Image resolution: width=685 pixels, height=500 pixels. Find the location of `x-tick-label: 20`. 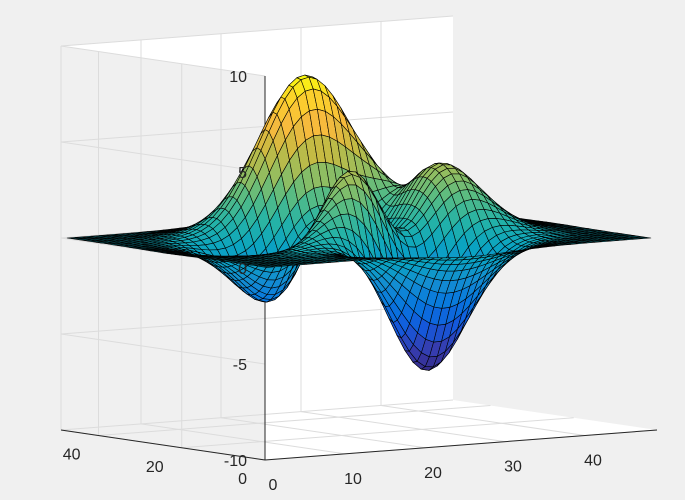

x-tick-label: 20 is located at coordinates (433, 473).